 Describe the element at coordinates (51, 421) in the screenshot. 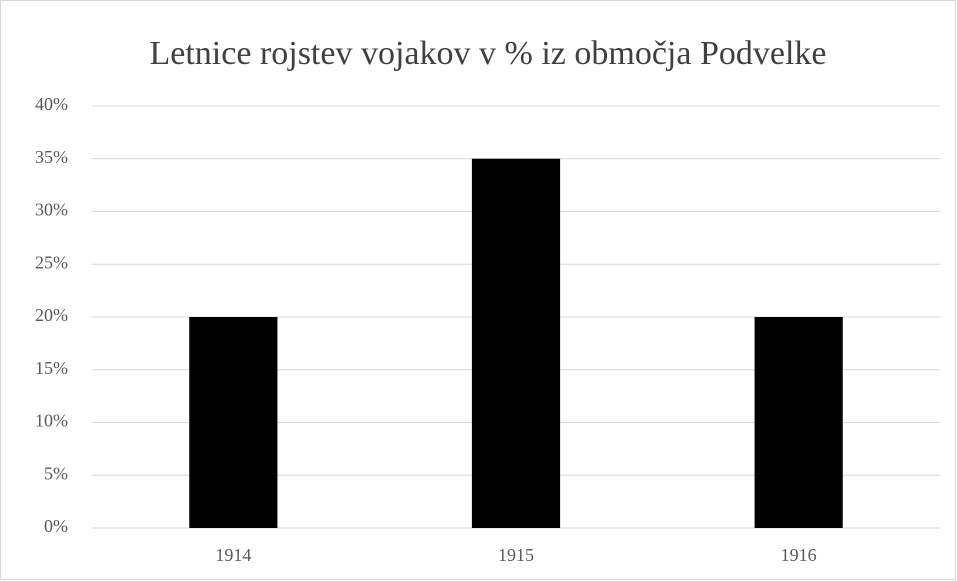

I see `y-tick-label: 10%` at that location.